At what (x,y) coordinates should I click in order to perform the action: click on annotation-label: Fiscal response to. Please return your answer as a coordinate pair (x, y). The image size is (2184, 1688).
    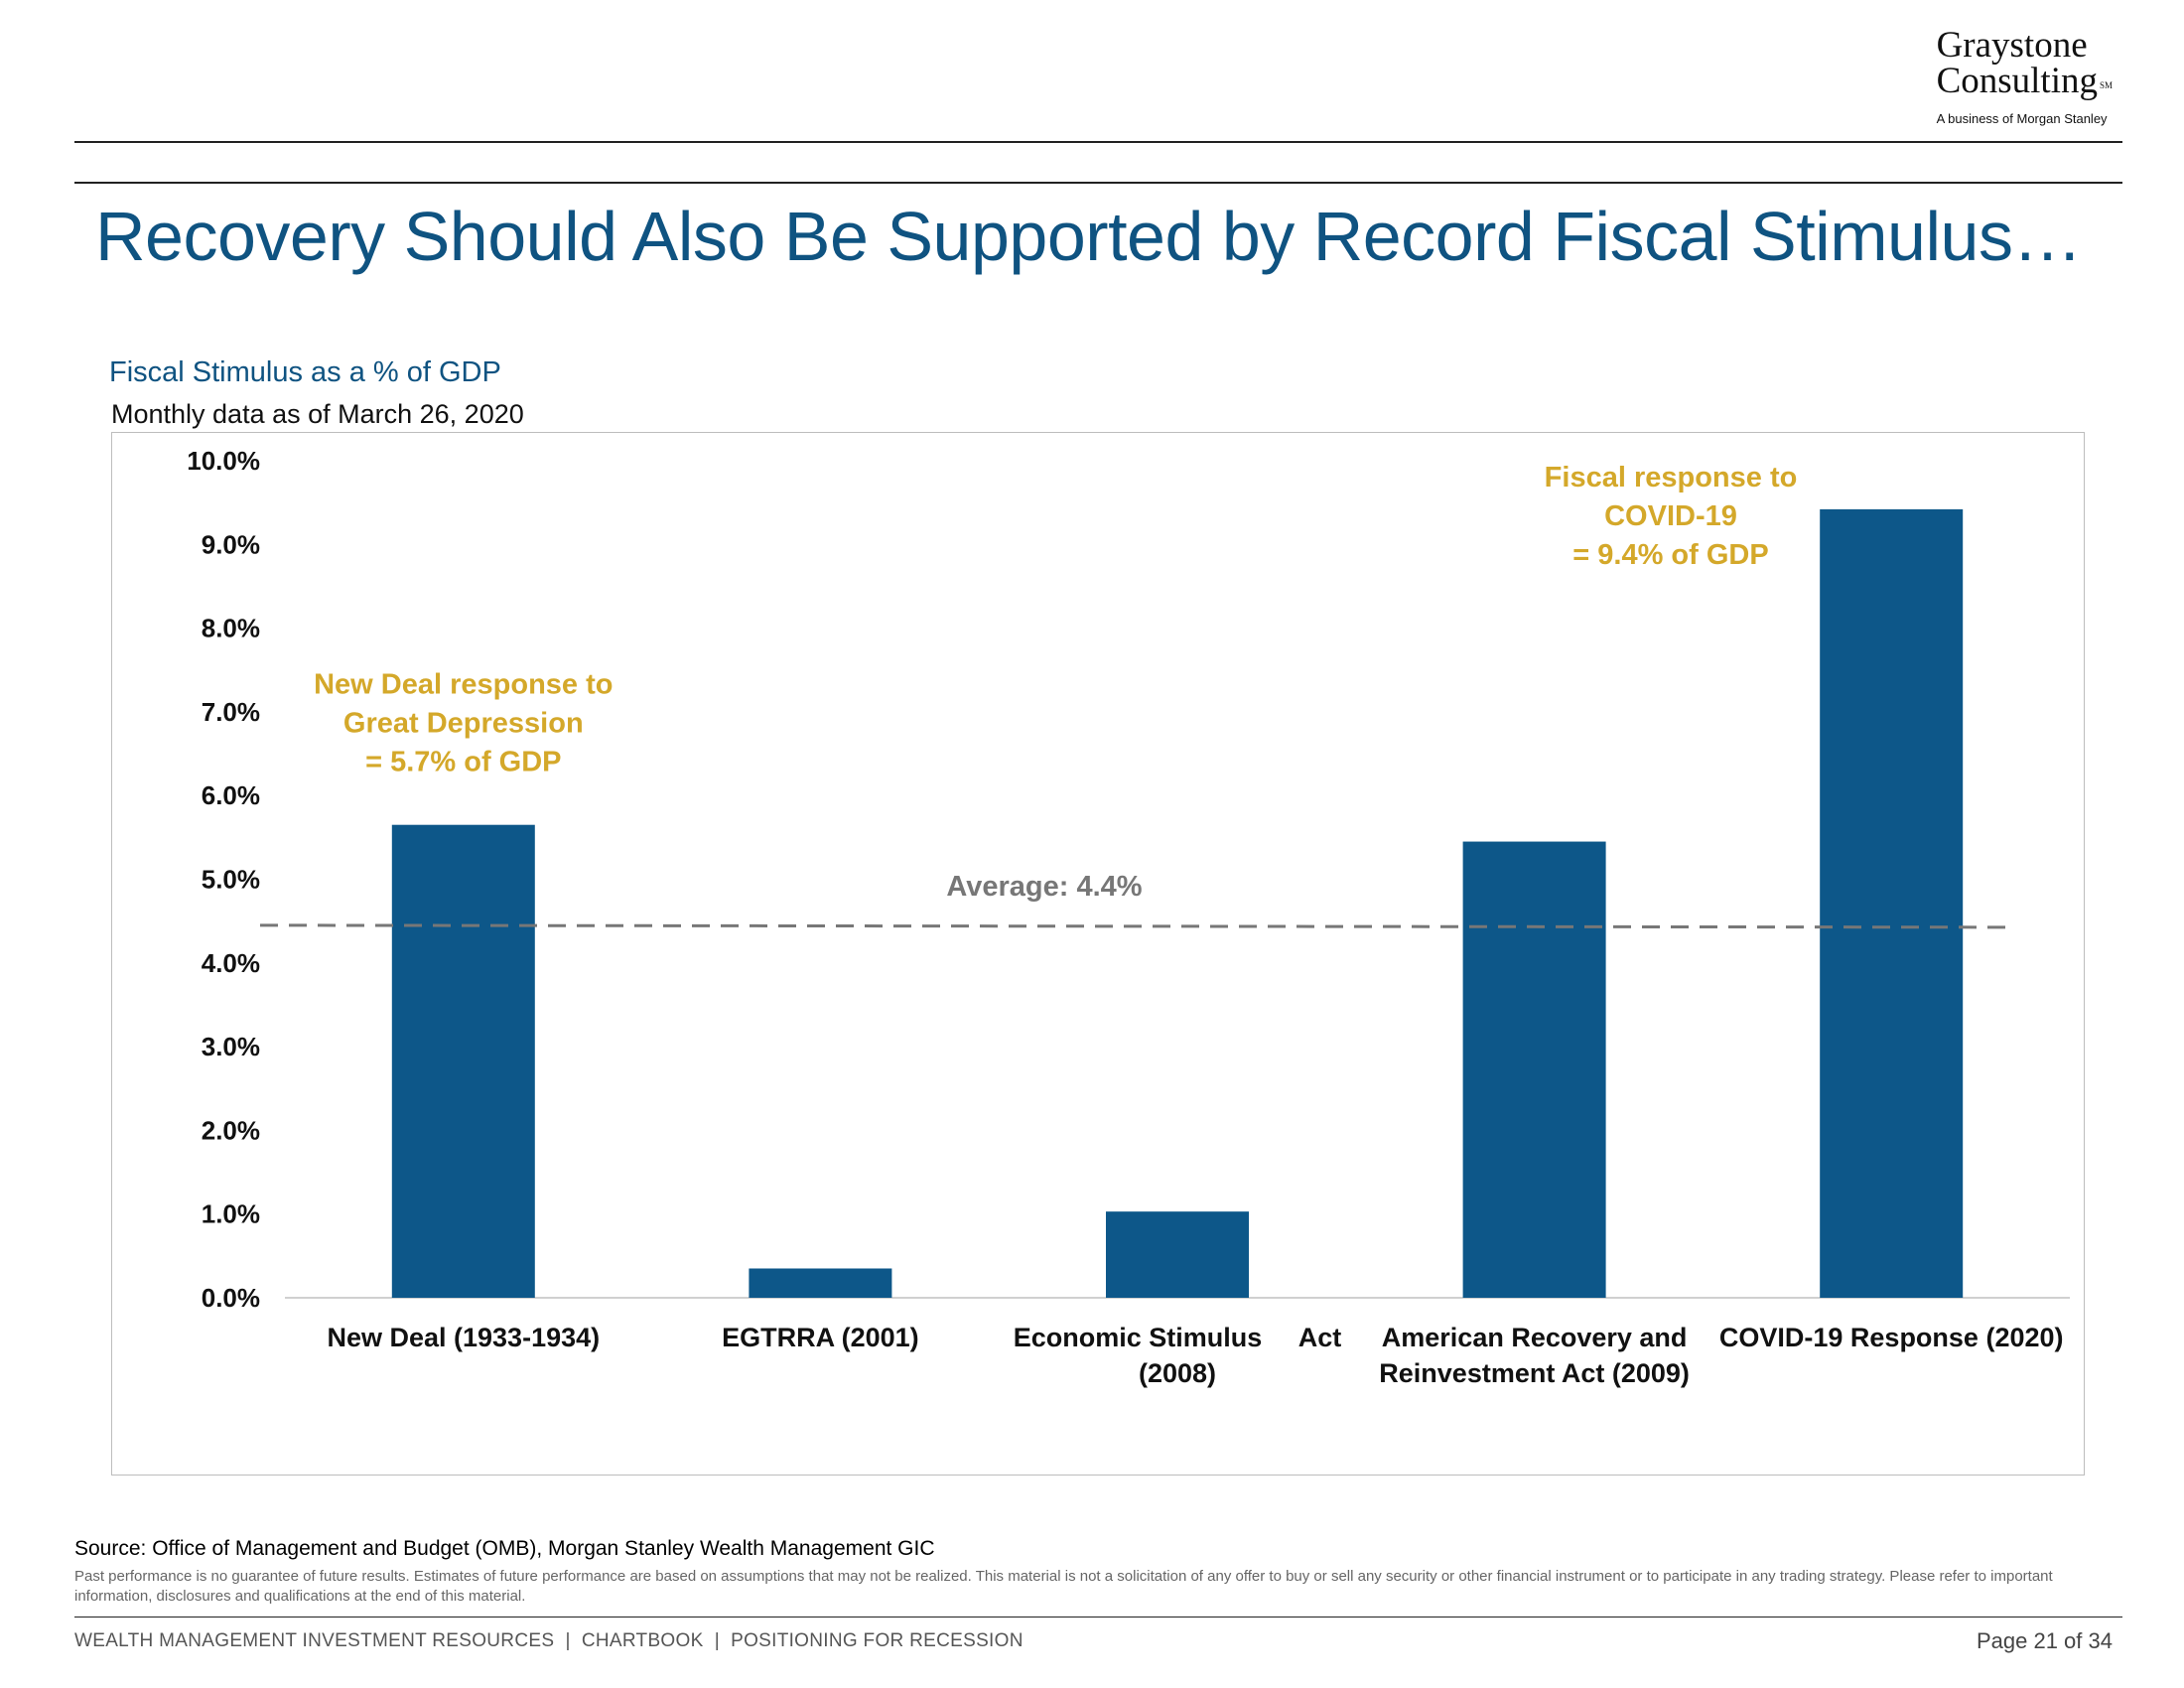
    Looking at the image, I should click on (1671, 477).